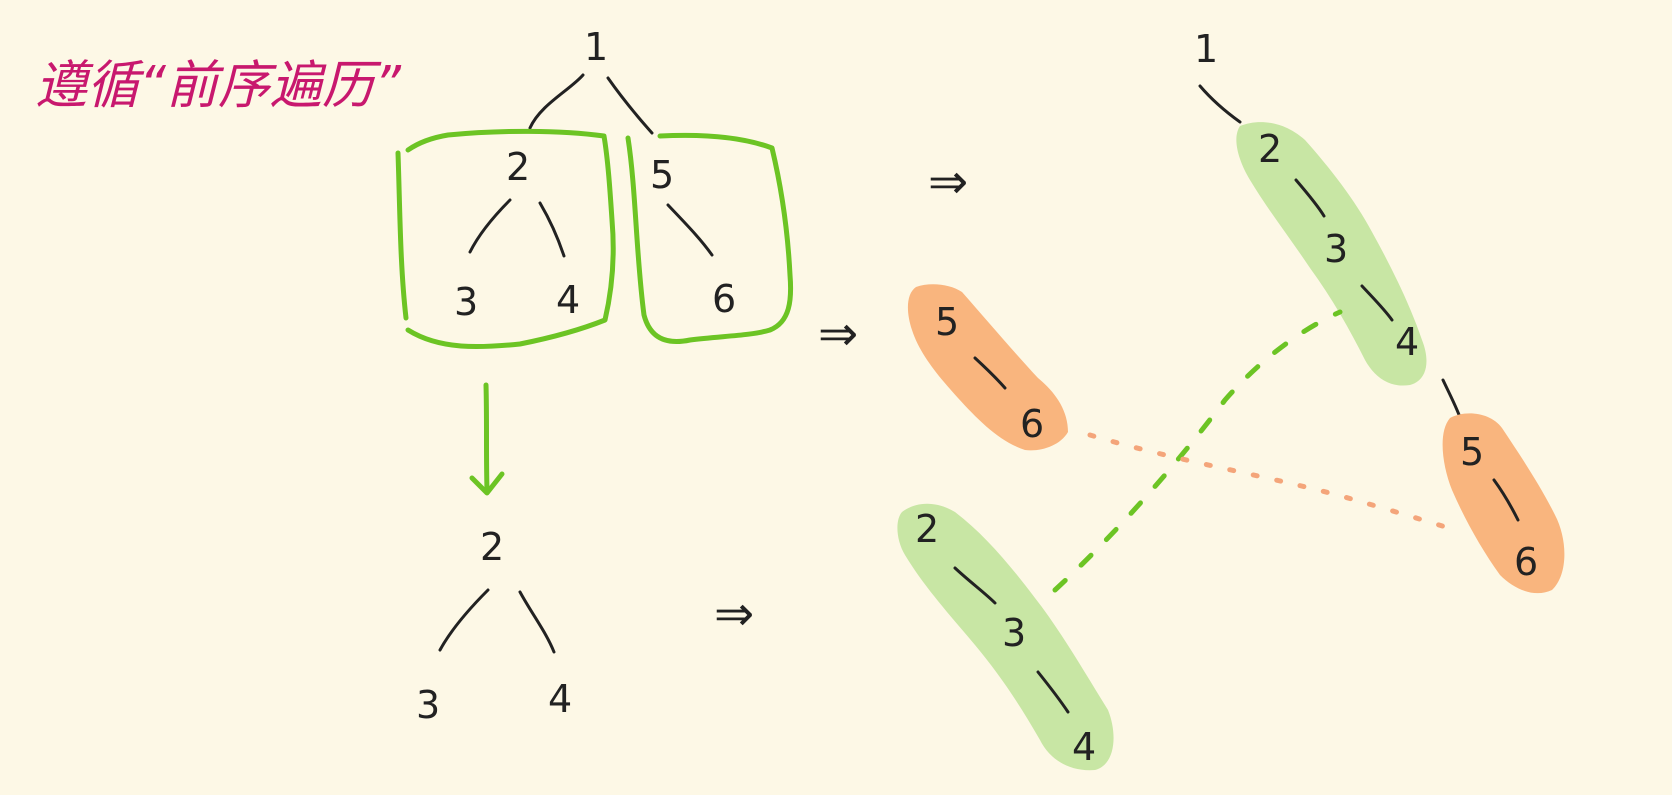 Image resolution: width=1672 pixels, height=795 pixels. Describe the element at coordinates (1407, 342) in the screenshot. I see `final-node-4: 4` at that location.